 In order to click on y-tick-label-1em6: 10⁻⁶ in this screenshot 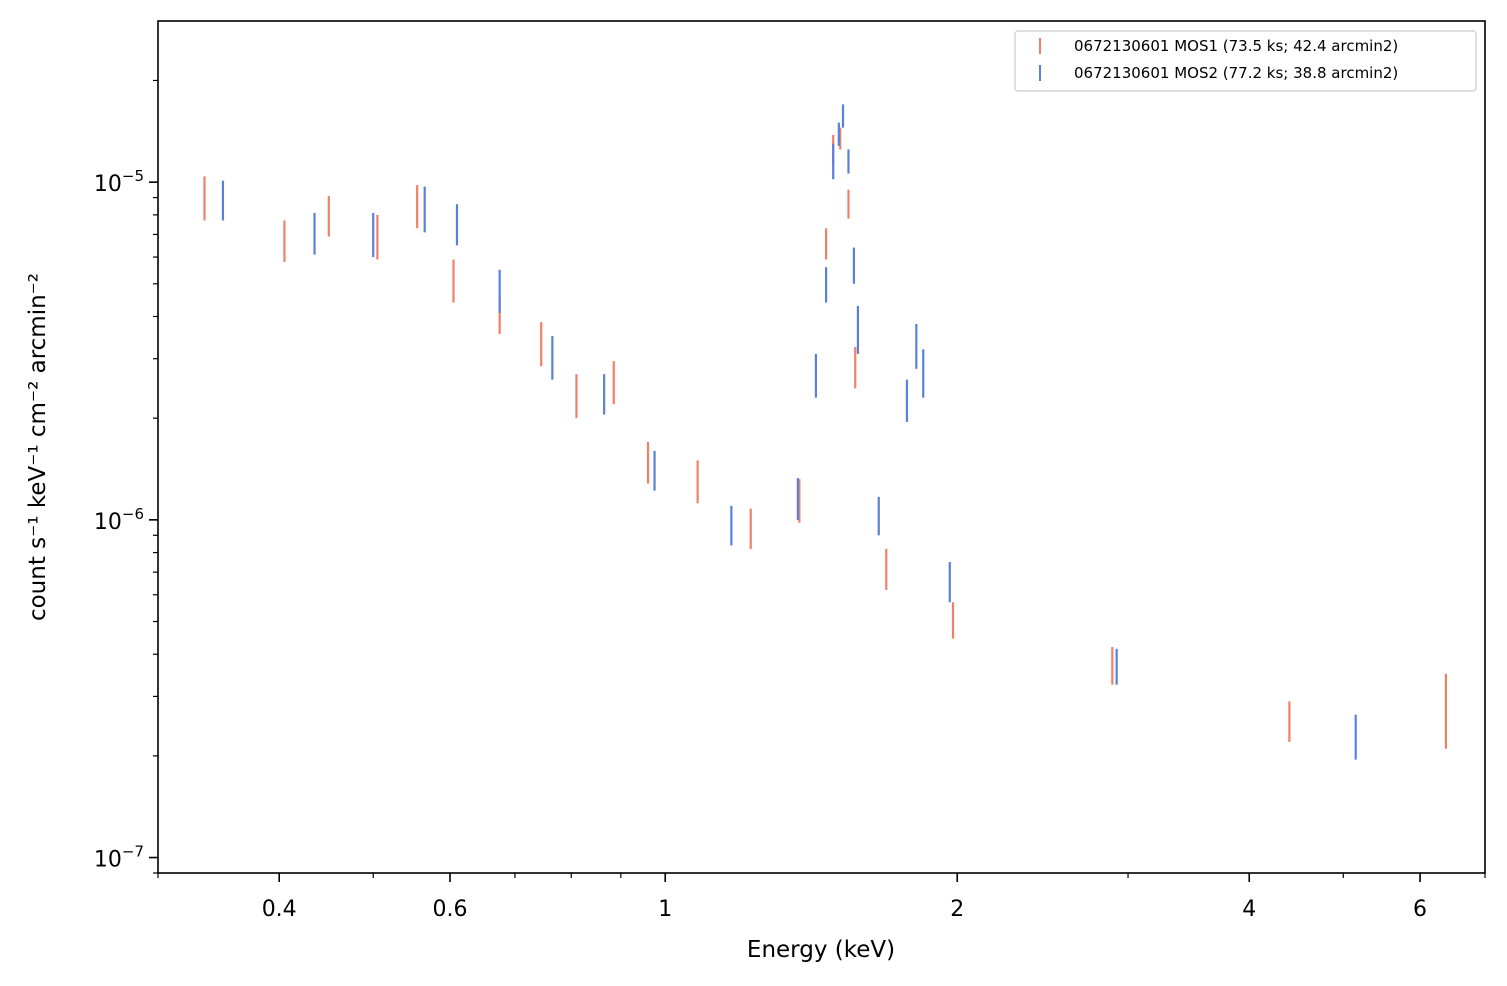, I will do `click(119, 520)`.